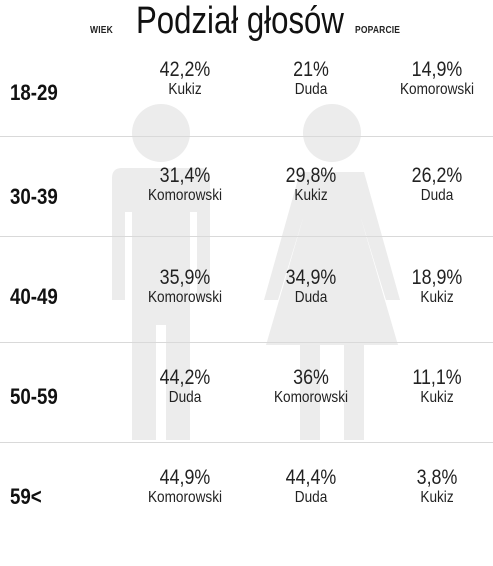 The width and height of the screenshot is (493, 566). What do you see at coordinates (378, 30) in the screenshot?
I see `support-column-label: POPARCIE` at bounding box center [378, 30].